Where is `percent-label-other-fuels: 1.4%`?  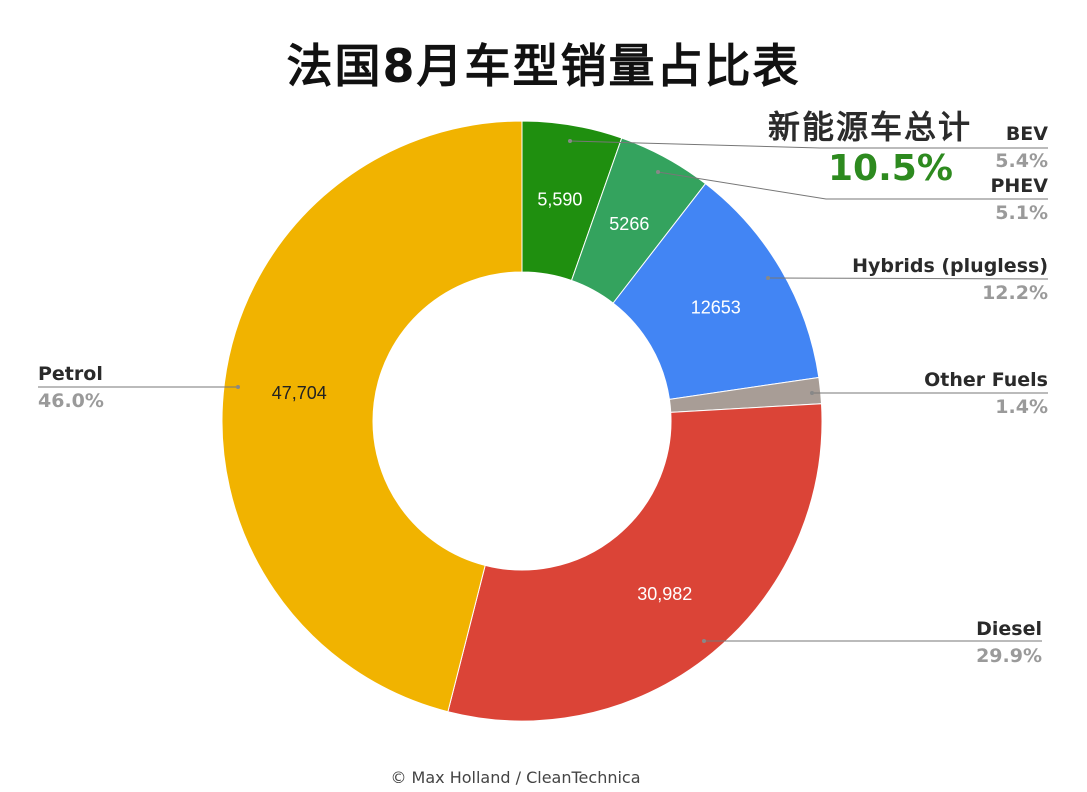 percent-label-other-fuels: 1.4% is located at coordinates (1021, 407).